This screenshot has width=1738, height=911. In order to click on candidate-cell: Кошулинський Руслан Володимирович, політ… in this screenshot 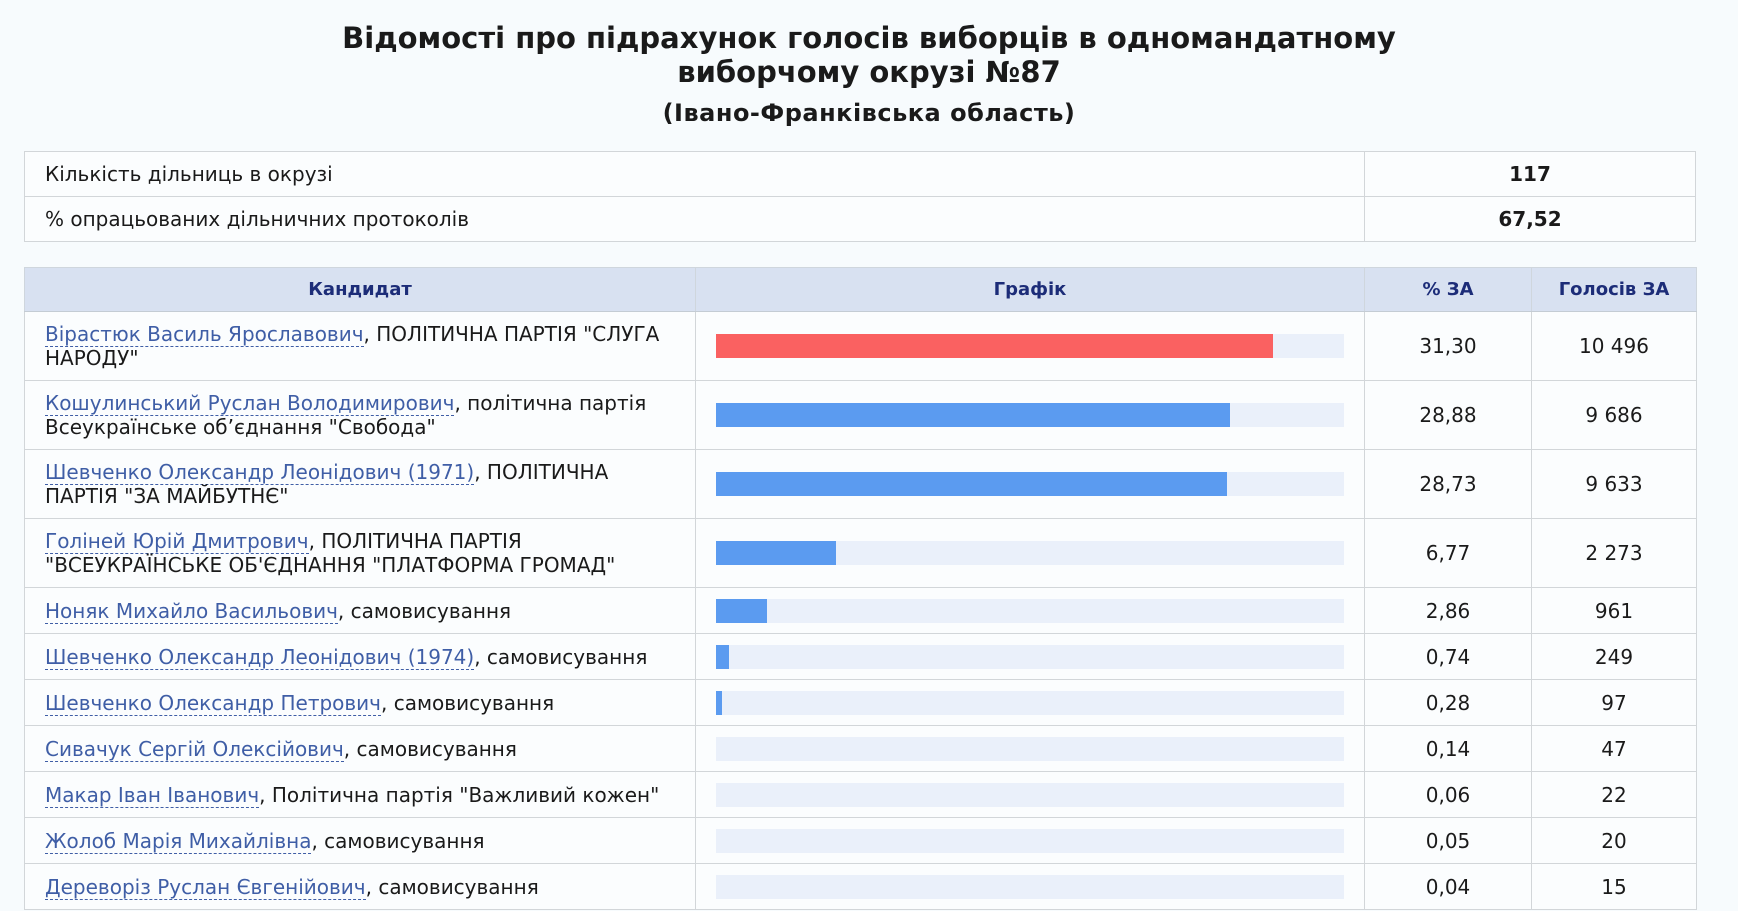, I will do `click(360, 415)`.